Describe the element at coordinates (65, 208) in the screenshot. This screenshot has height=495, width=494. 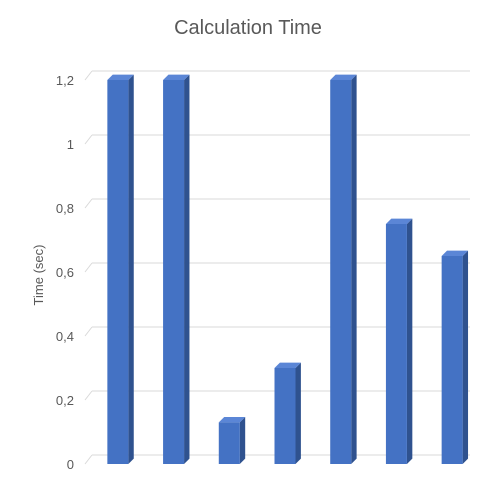
I see `y-tick-label: 0,8` at that location.